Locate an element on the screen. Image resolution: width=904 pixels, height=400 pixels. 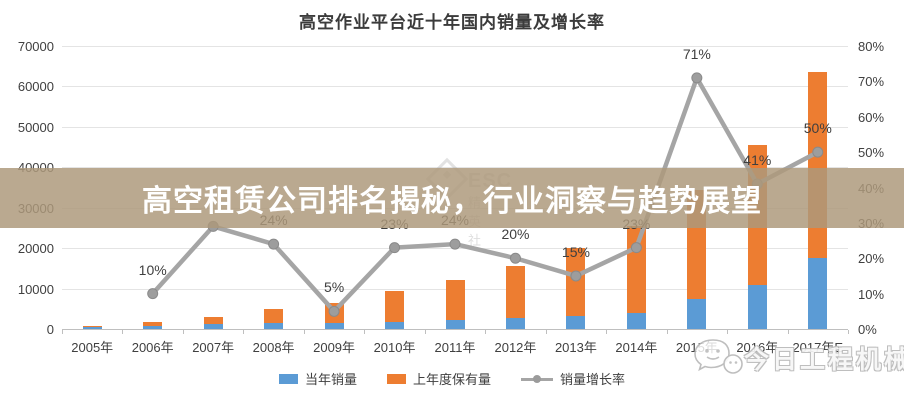
legend-line-swatch is located at coordinates (537, 379).